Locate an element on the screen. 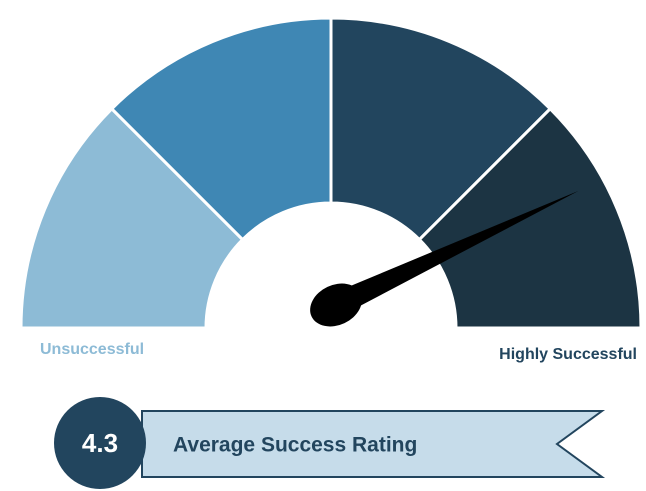 Image resolution: width=646 pixels, height=491 pixels. value-label: 4.3 is located at coordinates (100, 443).